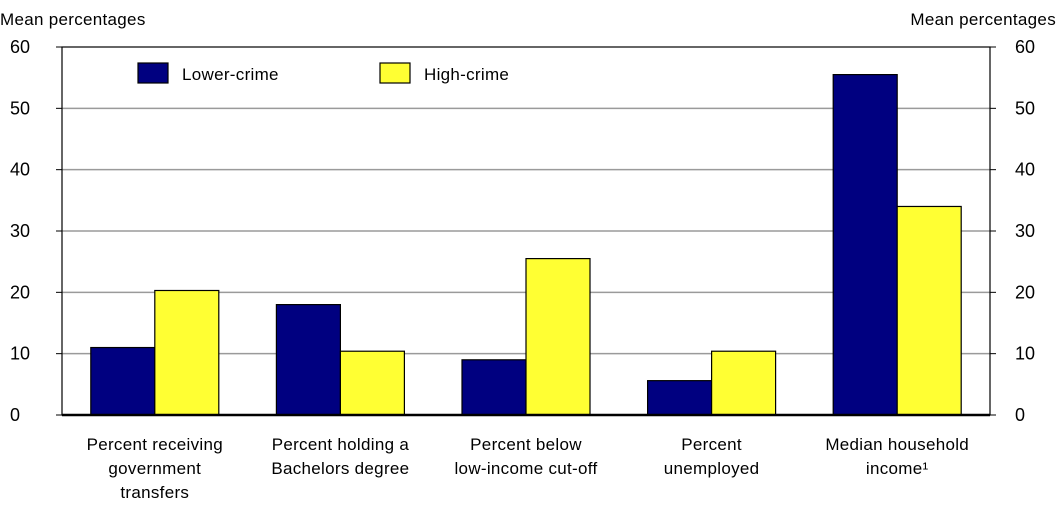 This screenshot has width=1056, height=510. What do you see at coordinates (20, 47) in the screenshot?
I see `left-tick-label: 60` at bounding box center [20, 47].